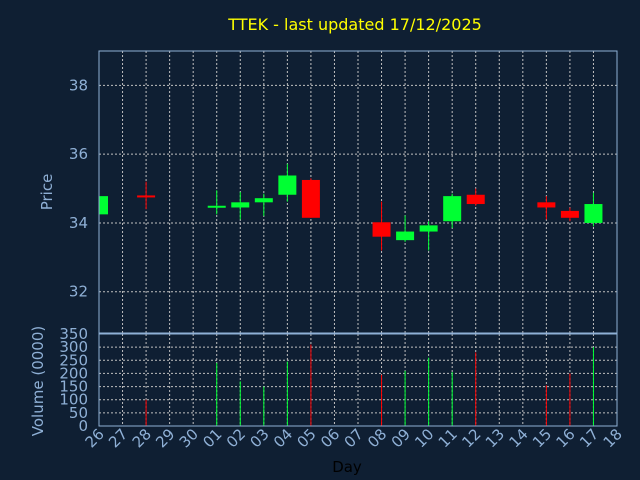 The height and width of the screenshot is (480, 640). Describe the element at coordinates (424, 438) in the screenshot. I see `x-tick-label: 10` at that location.